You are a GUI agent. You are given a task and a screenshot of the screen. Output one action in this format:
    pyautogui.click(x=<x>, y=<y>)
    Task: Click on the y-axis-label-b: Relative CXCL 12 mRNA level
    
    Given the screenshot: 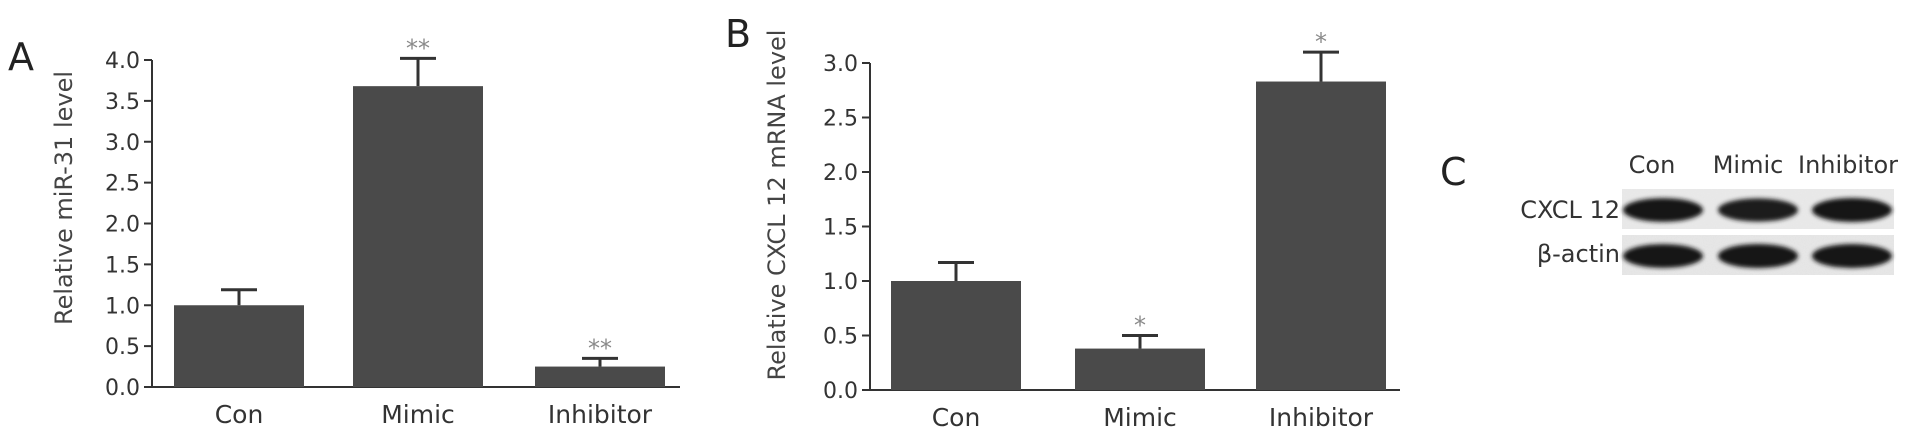 What is the action you would take?
    pyautogui.click(x=777, y=205)
    